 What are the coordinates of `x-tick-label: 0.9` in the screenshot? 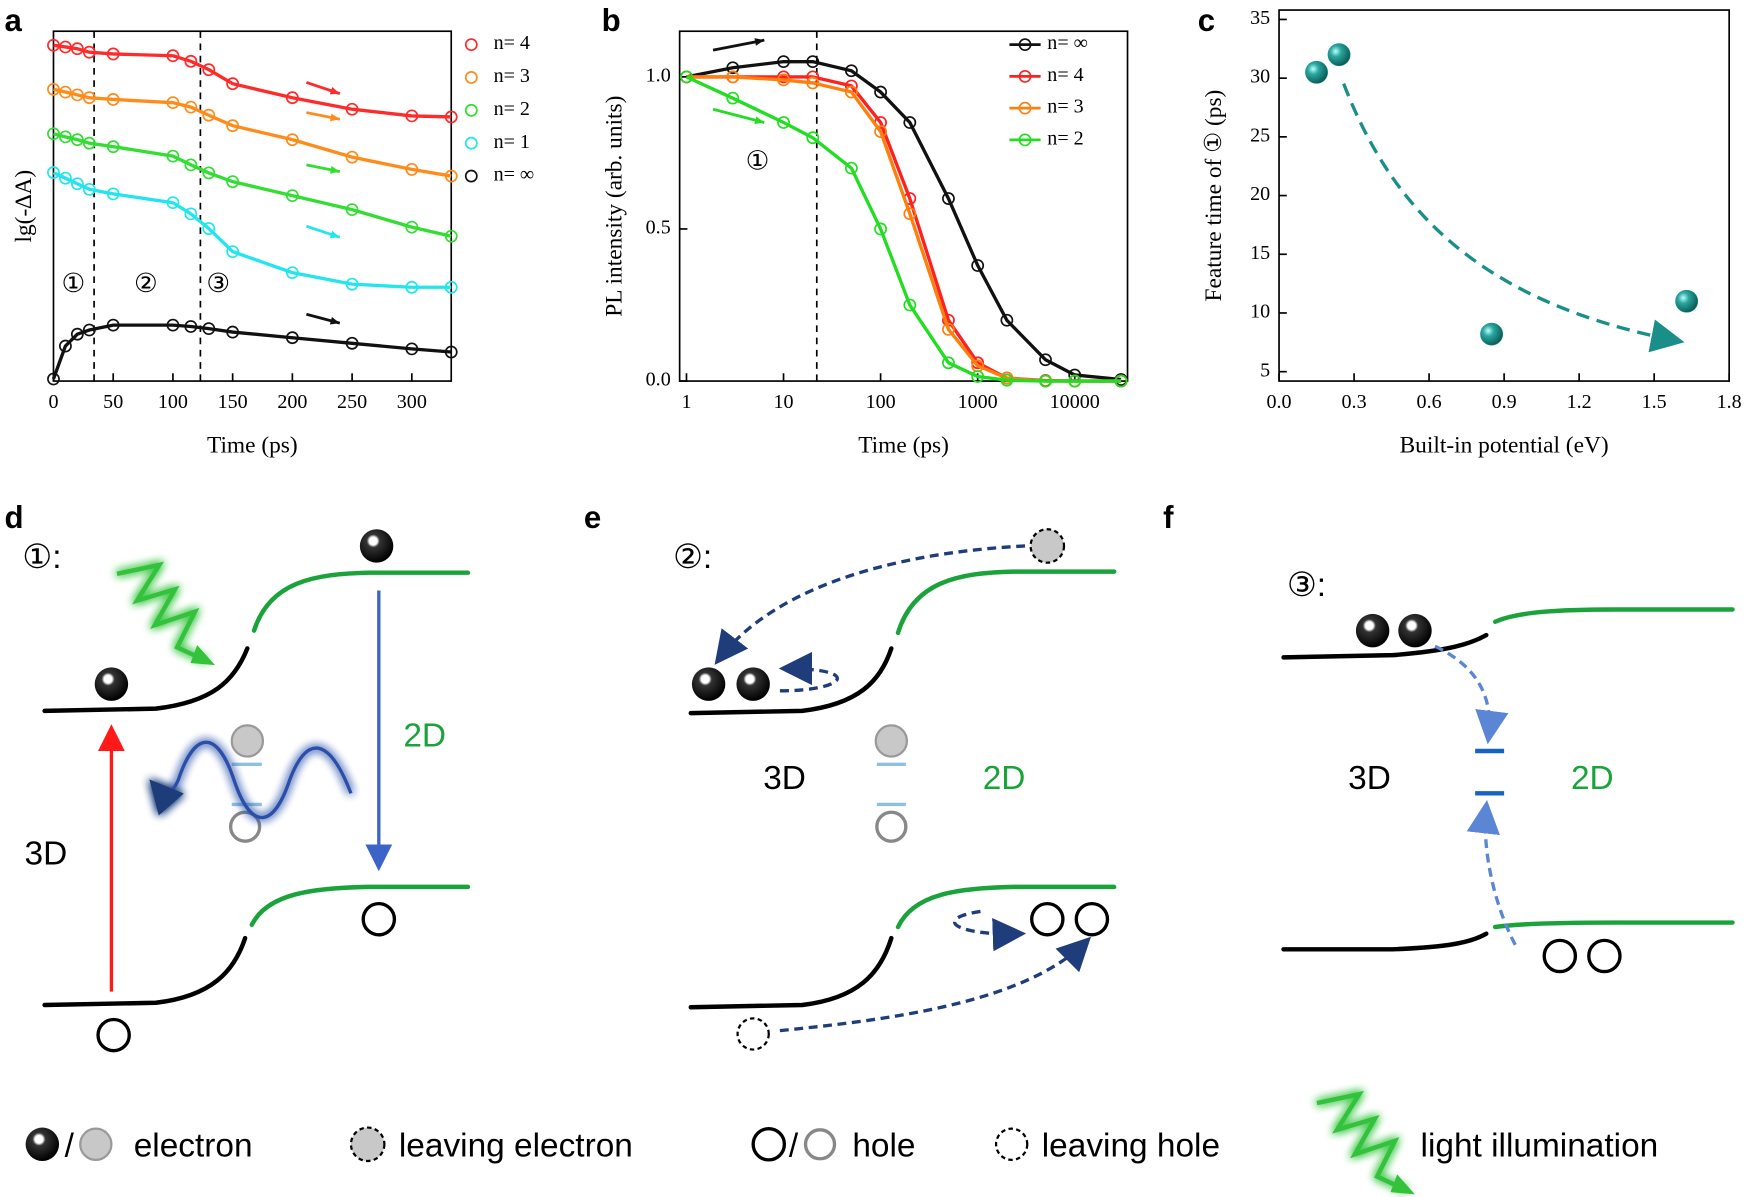 It's located at (1504, 402).